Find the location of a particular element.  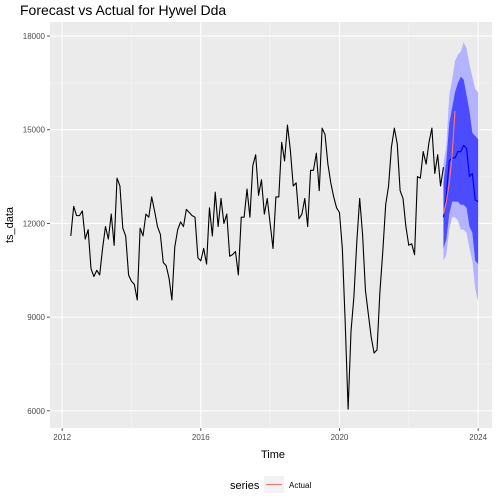

x-axis: 2012 2016 2020 2024 is located at coordinates (270, 435).